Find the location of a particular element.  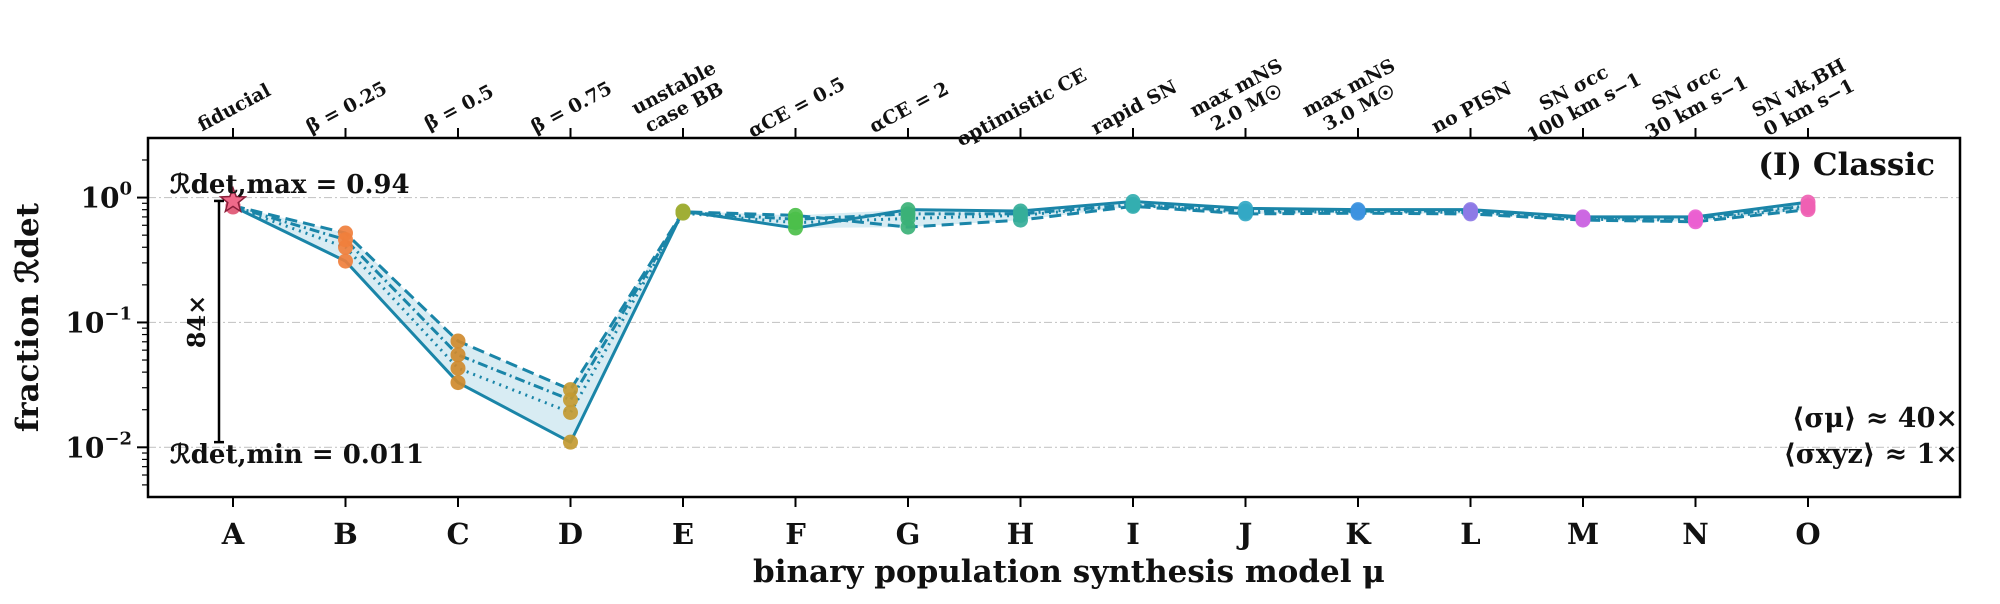

top-model-label: max mNS2.0 M☉ is located at coordinates (1241, 98).